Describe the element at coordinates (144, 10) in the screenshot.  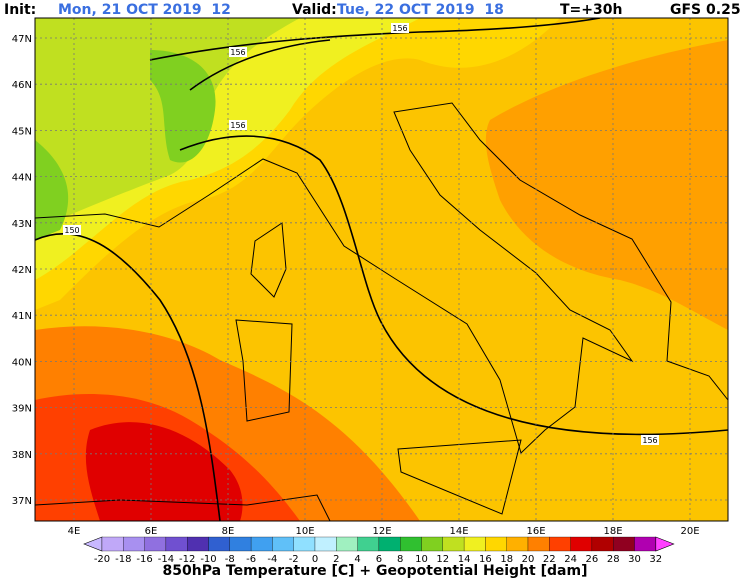
I see `init-value: Mon, 21 OCT 2019 12` at that location.